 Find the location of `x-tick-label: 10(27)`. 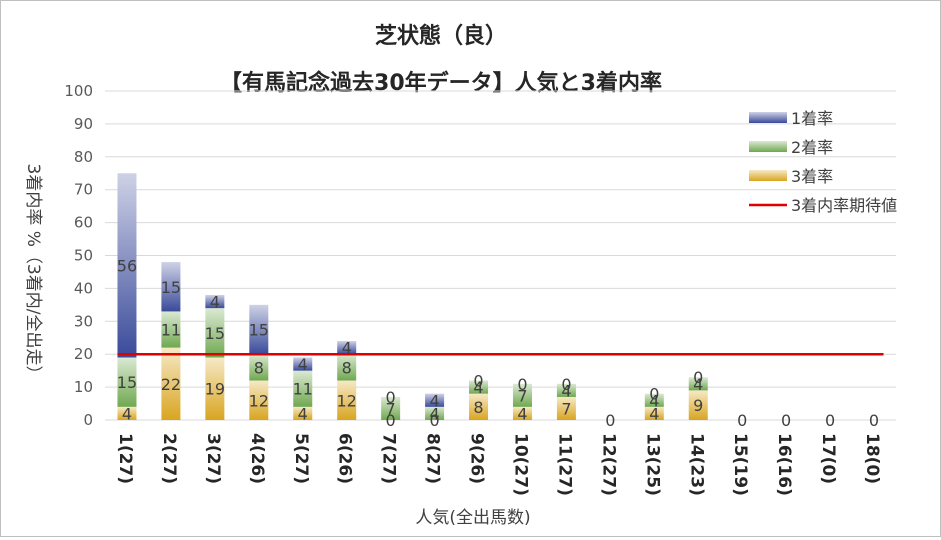

x-tick-label: 10(27) is located at coordinates (520, 464).